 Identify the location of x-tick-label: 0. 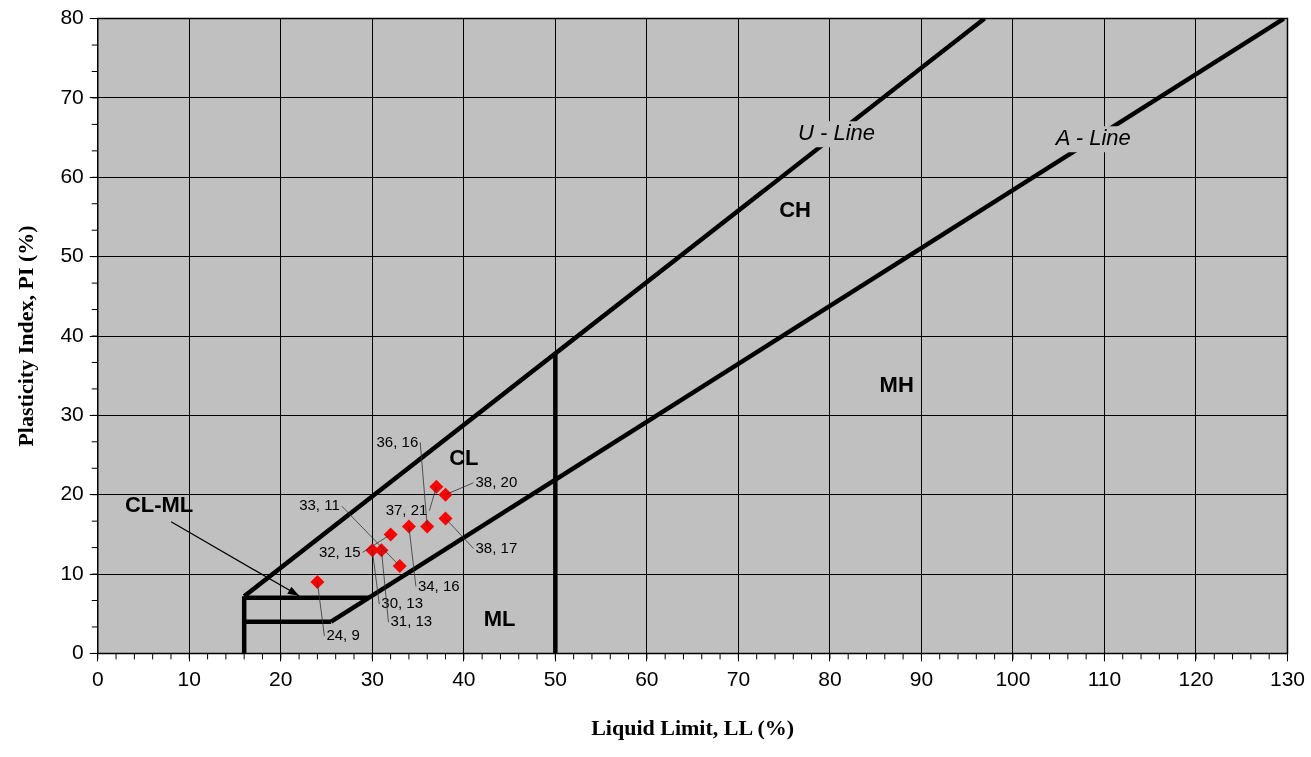
(97, 678).